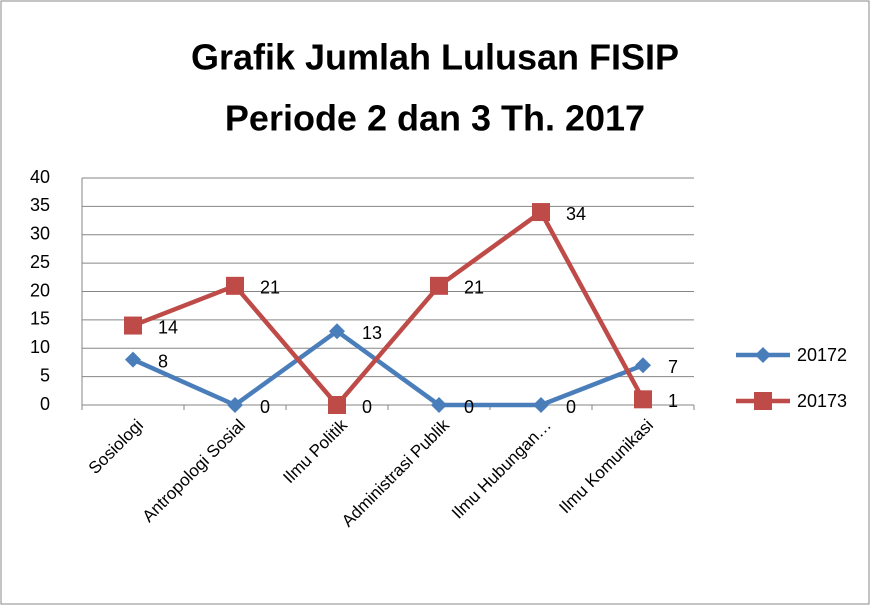 The width and height of the screenshot is (871, 606). I want to click on data-label: 7, so click(673, 367).